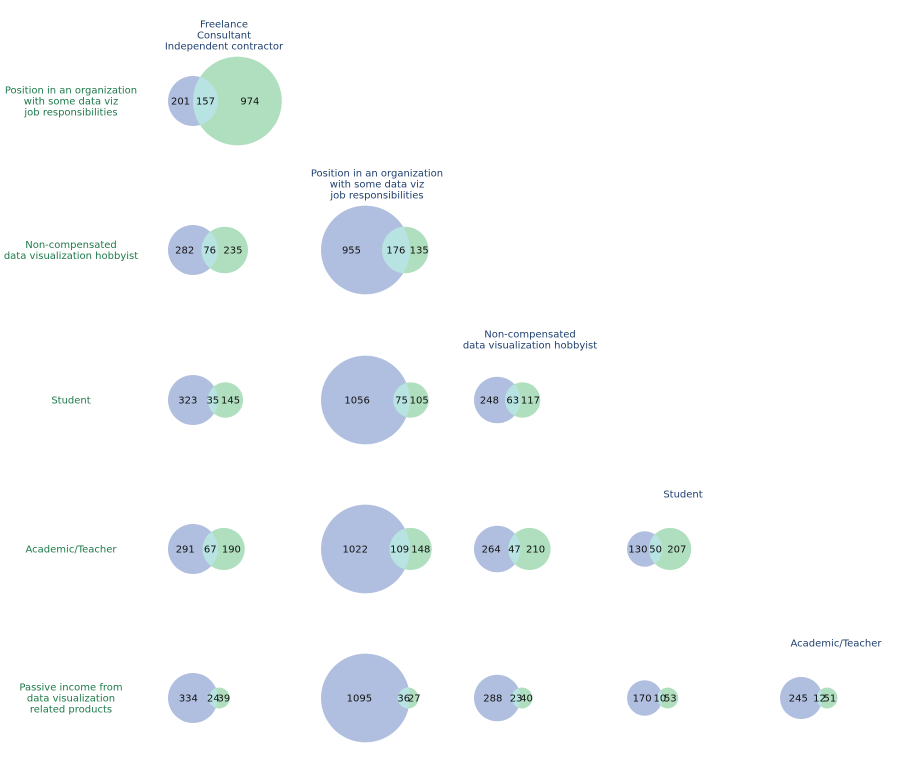 The image size is (907, 758). What do you see at coordinates (70, 688) in the screenshot?
I see `row-label-4-line: Passive income from` at bounding box center [70, 688].